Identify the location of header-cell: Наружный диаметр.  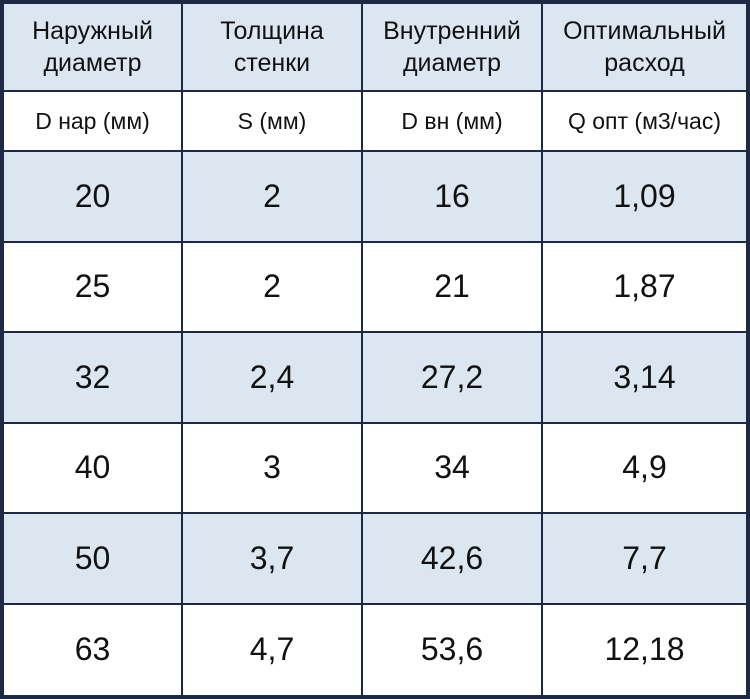
(93, 48).